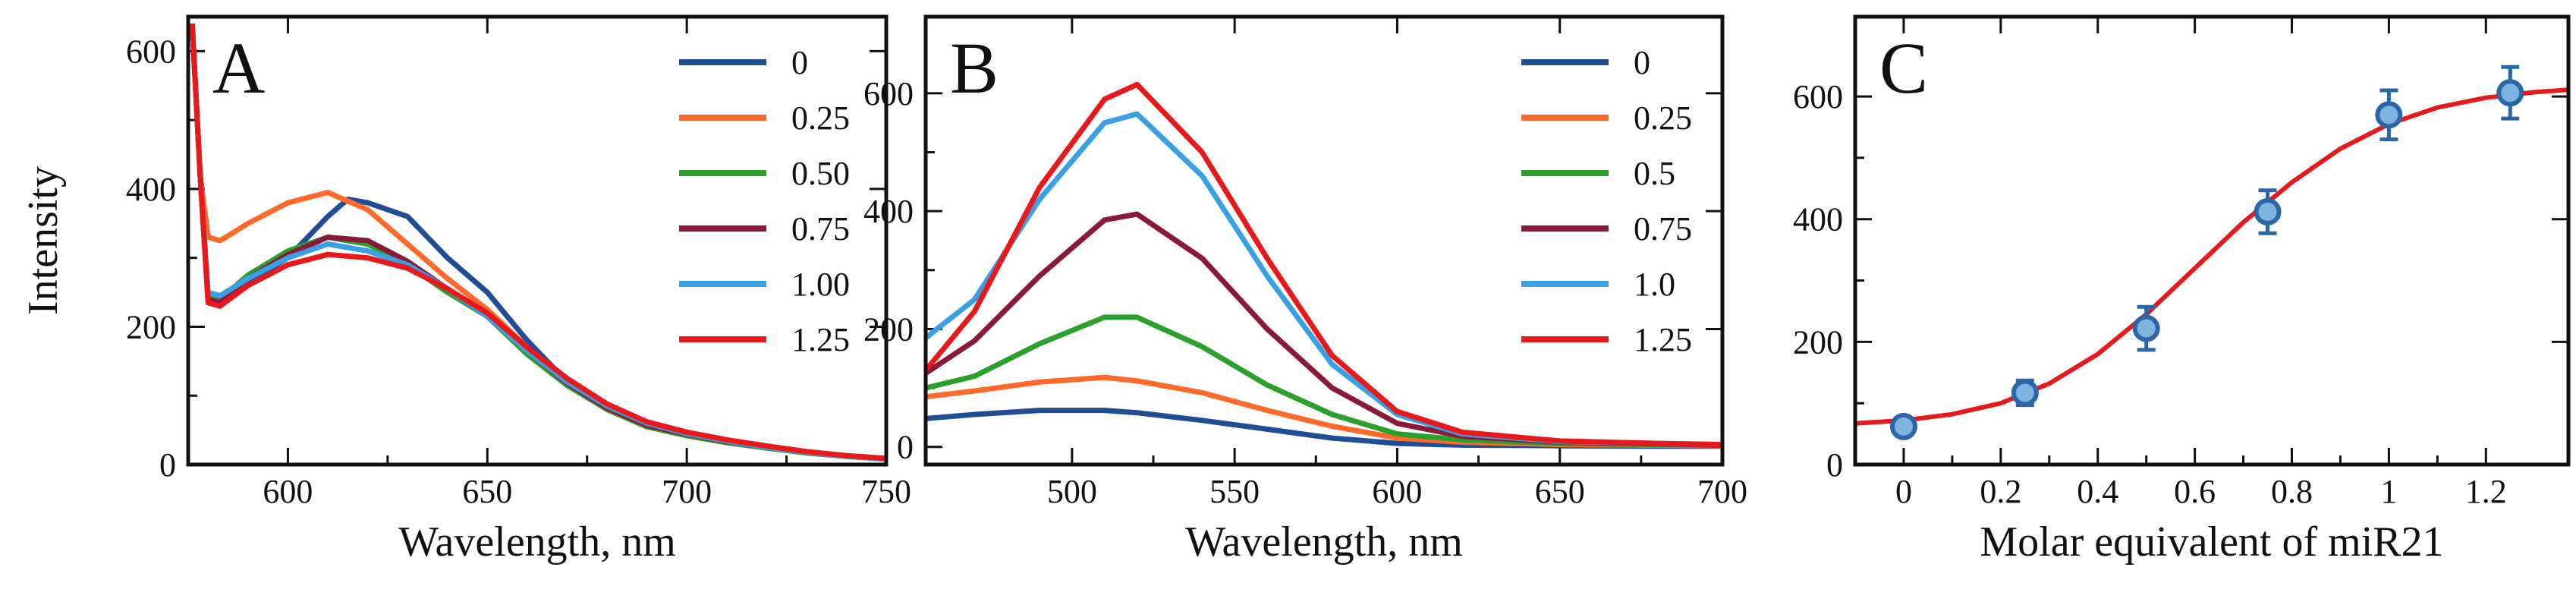 The width and height of the screenshot is (2576, 605). What do you see at coordinates (2292, 491) in the screenshot?
I see `x-tick-label: 0.8` at bounding box center [2292, 491].